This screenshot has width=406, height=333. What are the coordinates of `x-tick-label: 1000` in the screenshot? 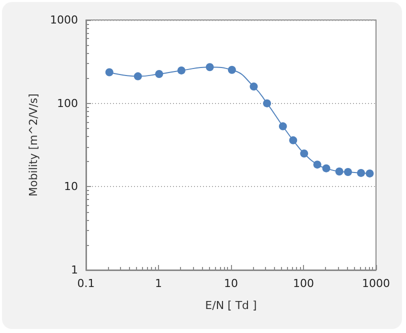 It's located at (376, 283).